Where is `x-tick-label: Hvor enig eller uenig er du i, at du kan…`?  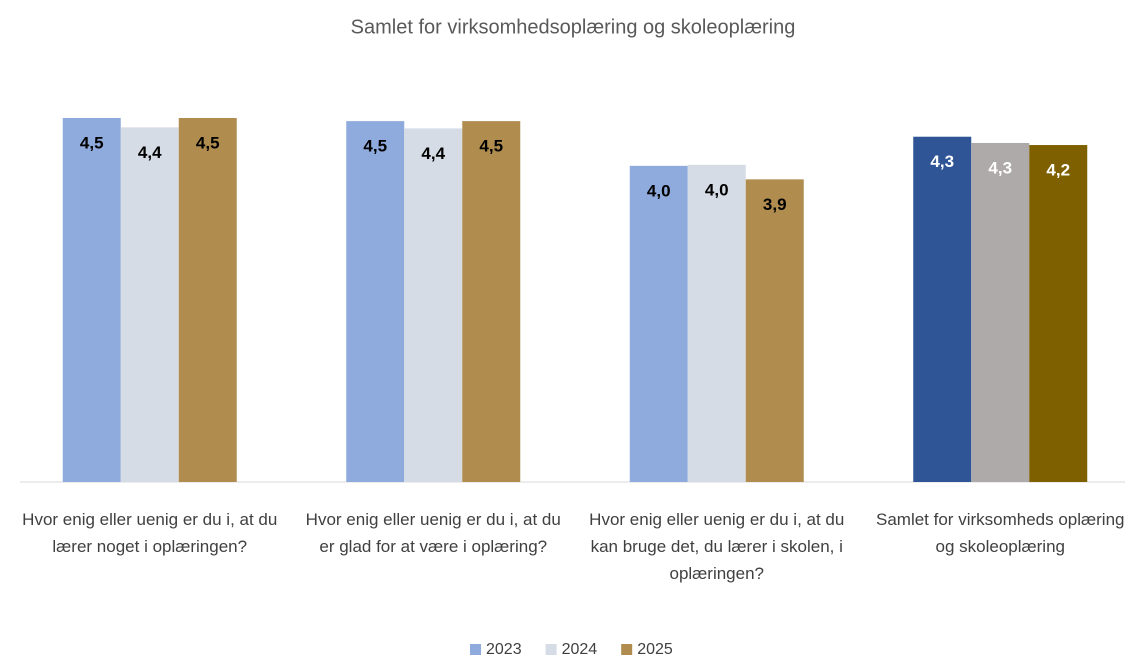 x-tick-label: Hvor enig eller uenig er du i, at du kan… is located at coordinates (717, 546).